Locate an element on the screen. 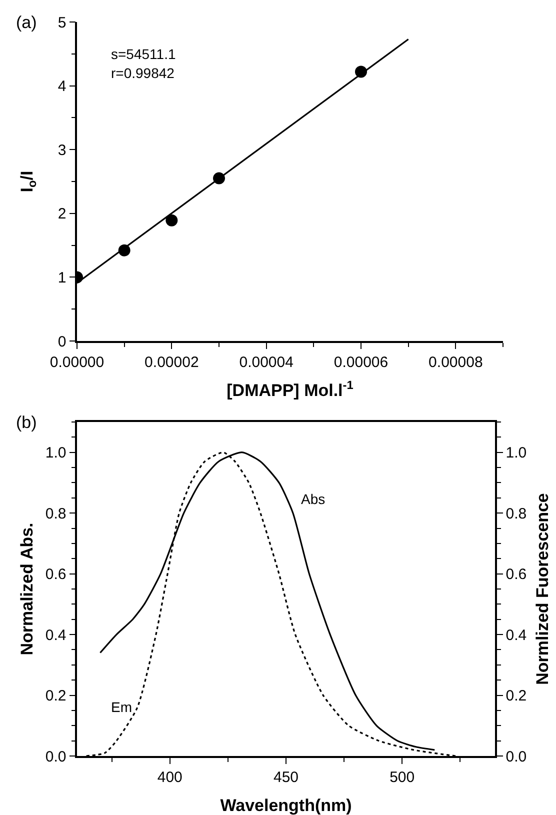 The width and height of the screenshot is (556, 815). chart-title: (a) is located at coordinates (26, 22).